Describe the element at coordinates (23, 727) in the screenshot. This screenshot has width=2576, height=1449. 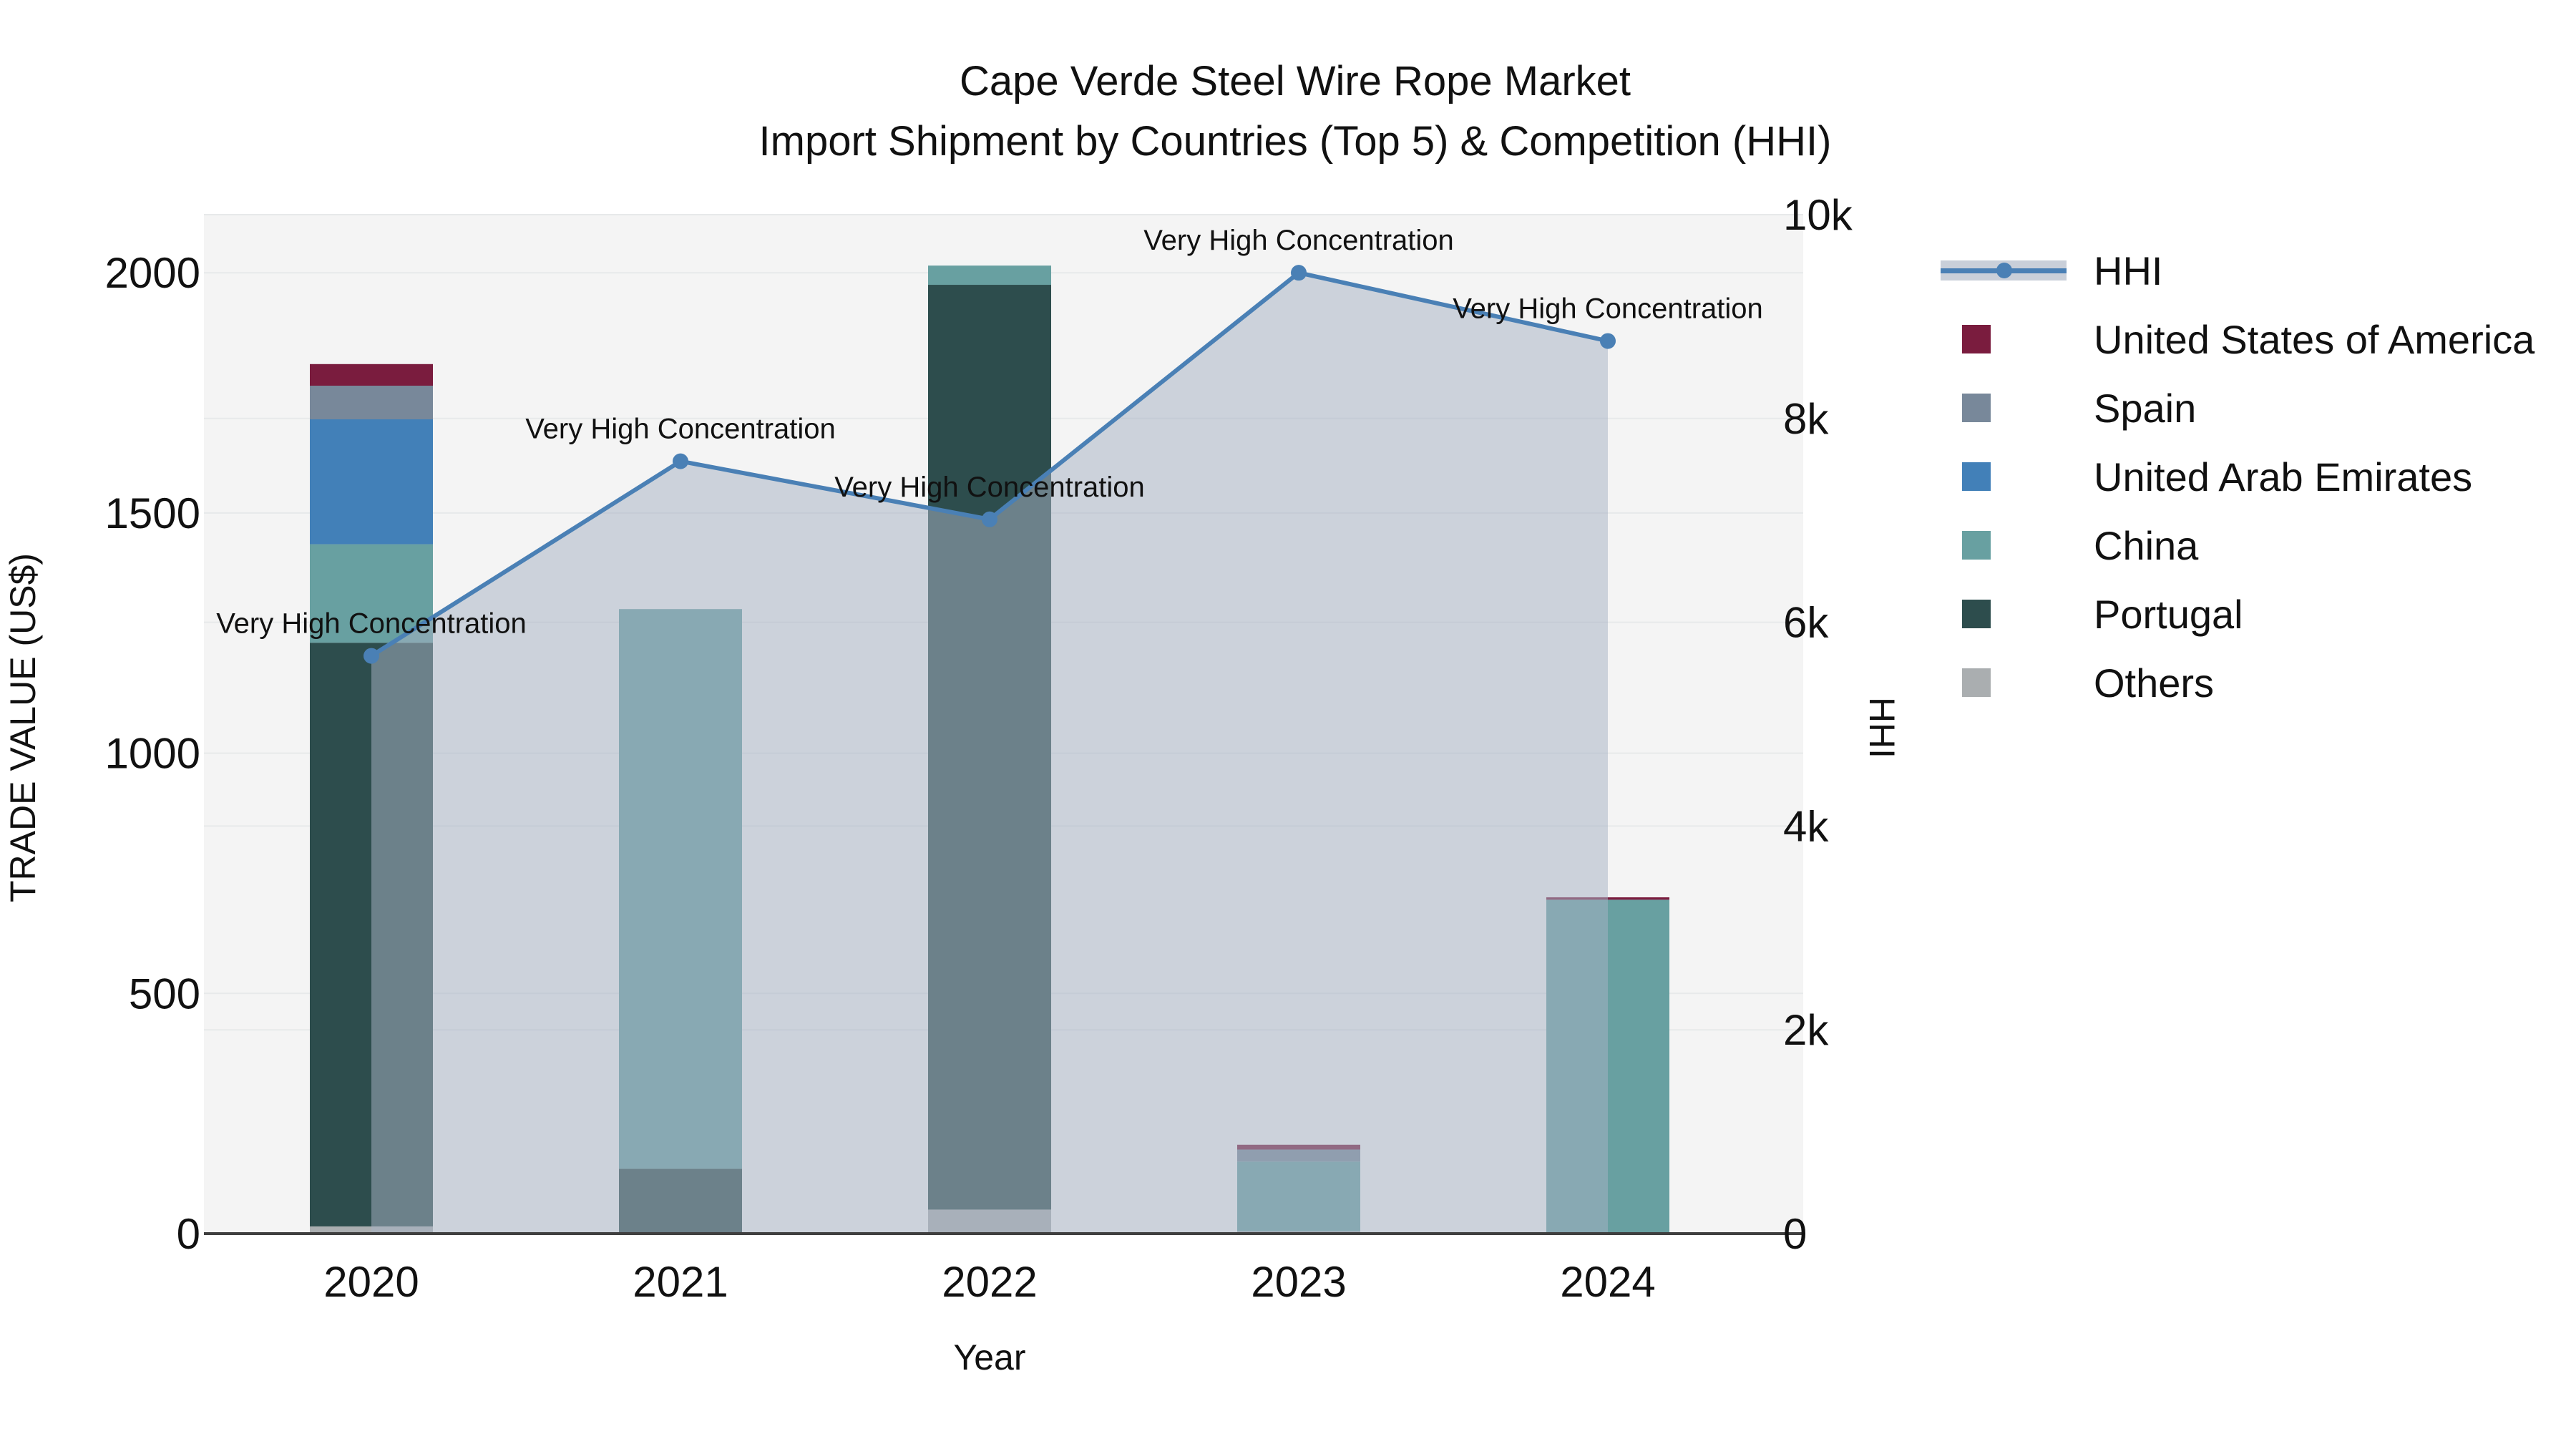
I see `y-left-axis-title: TRADE VALUE (US$)` at that location.